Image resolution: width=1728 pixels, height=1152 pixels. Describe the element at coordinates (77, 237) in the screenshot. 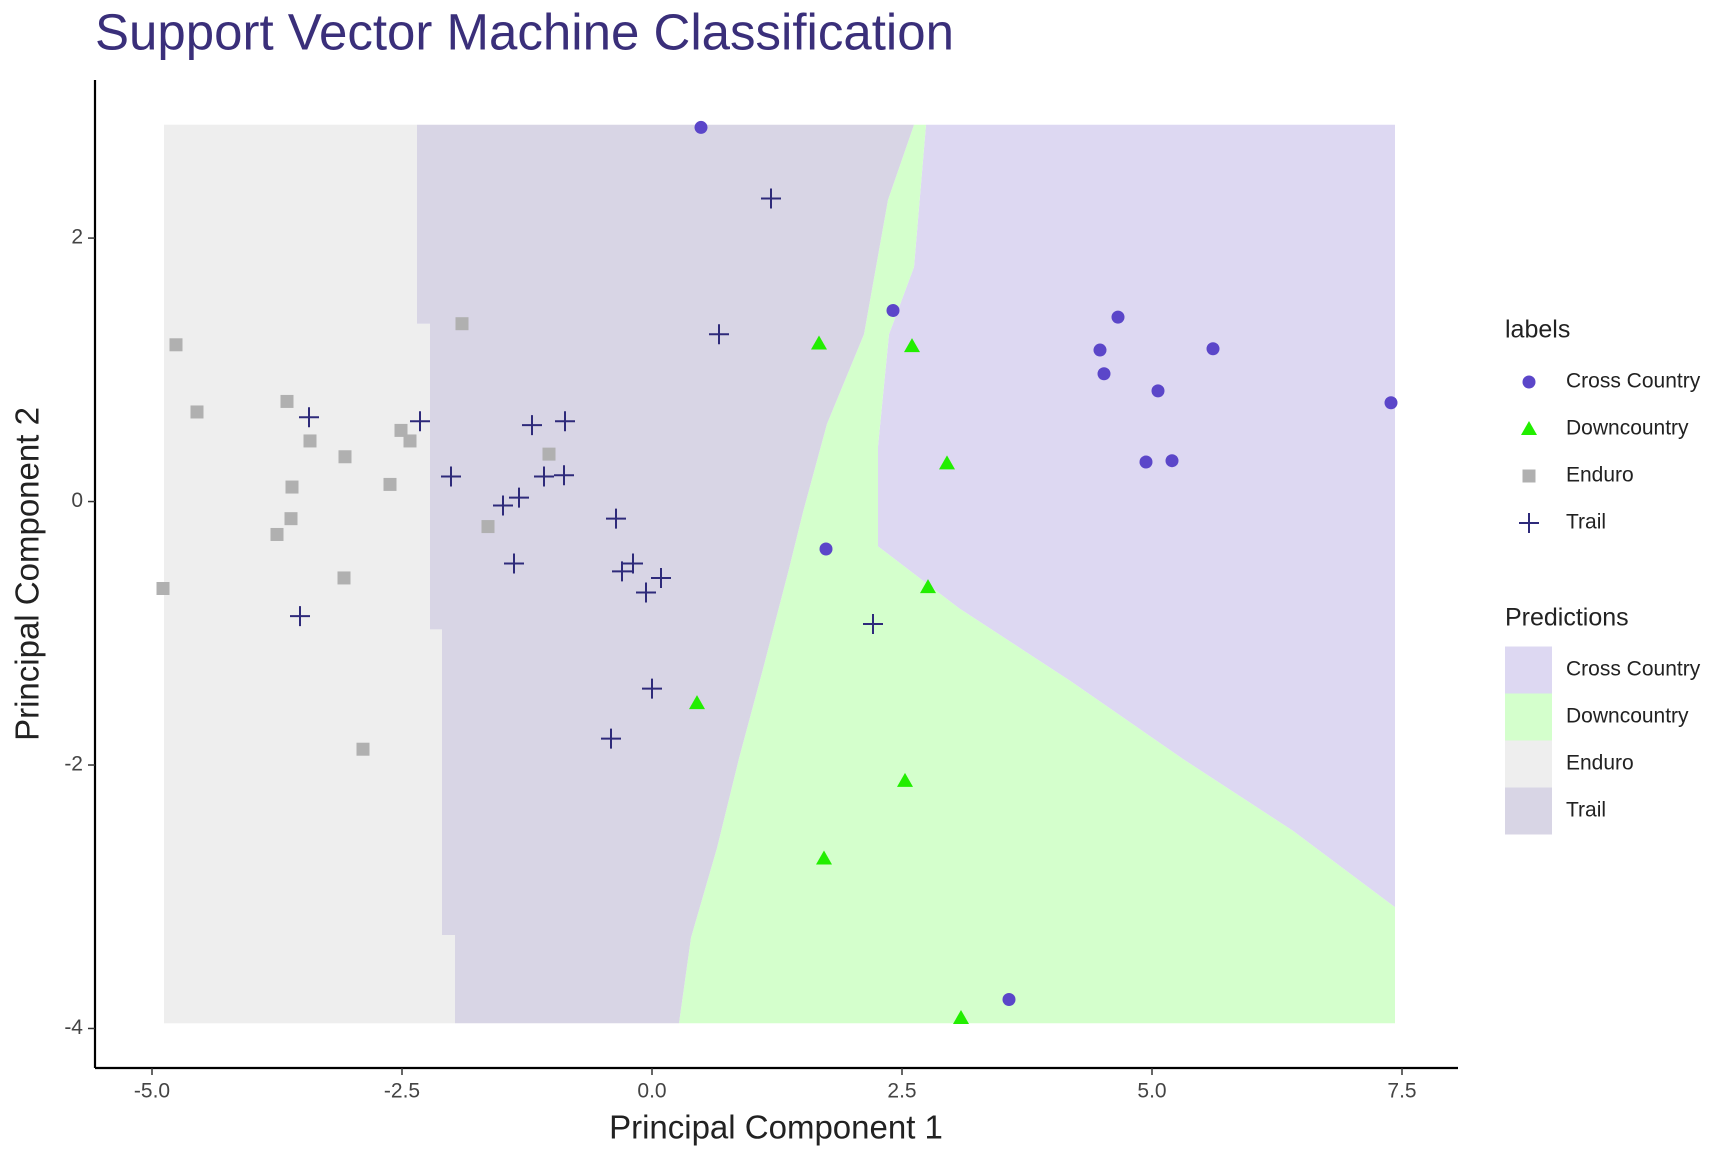

I see `y-tick-label: 2` at that location.